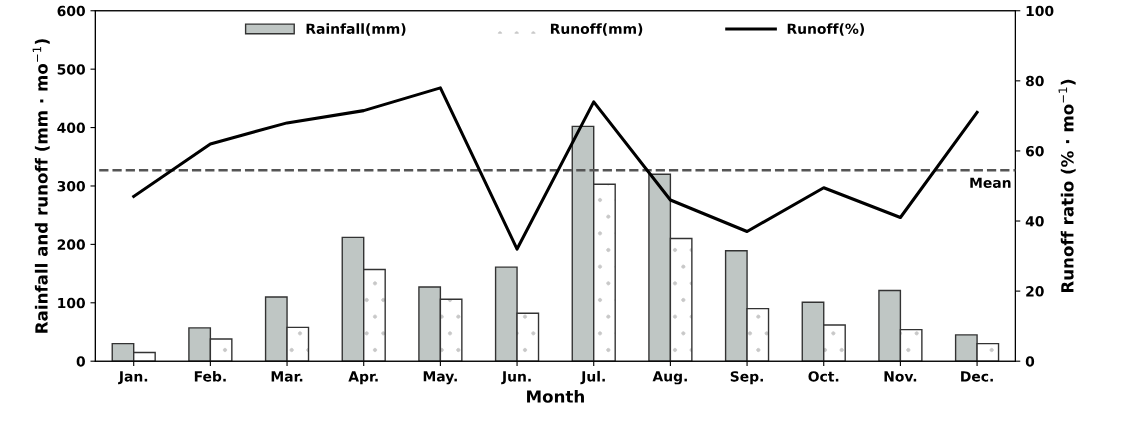 This screenshot has width=1122, height=430. Describe the element at coordinates (363, 378) in the screenshot. I see `x-tick-label: Apr.` at that location.